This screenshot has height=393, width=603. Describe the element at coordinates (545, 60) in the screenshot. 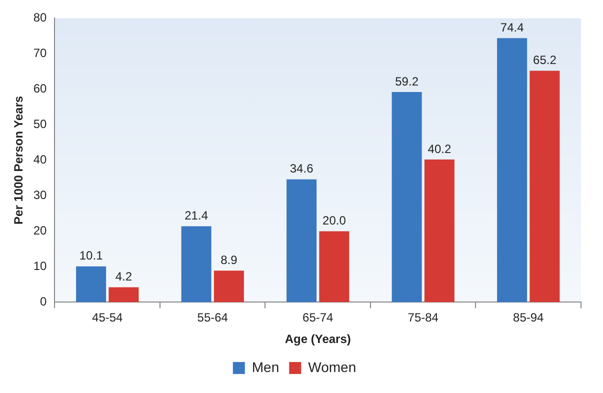

I see `data-label: 65.2` at that location.